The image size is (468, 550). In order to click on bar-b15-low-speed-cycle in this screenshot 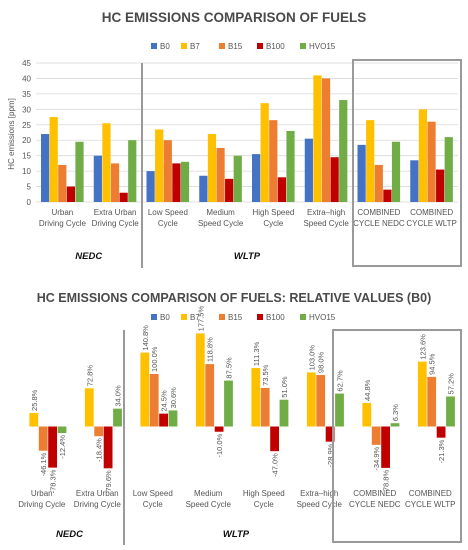, I will do `click(167, 171)`.